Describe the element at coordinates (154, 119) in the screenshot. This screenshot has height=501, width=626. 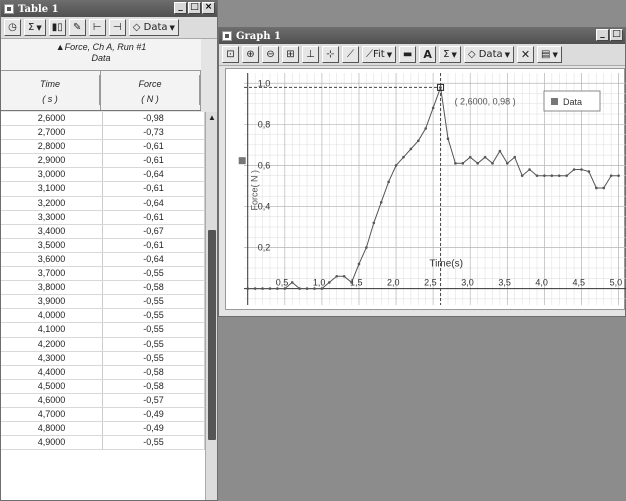
I see `force-cell: -0,98` at that location.